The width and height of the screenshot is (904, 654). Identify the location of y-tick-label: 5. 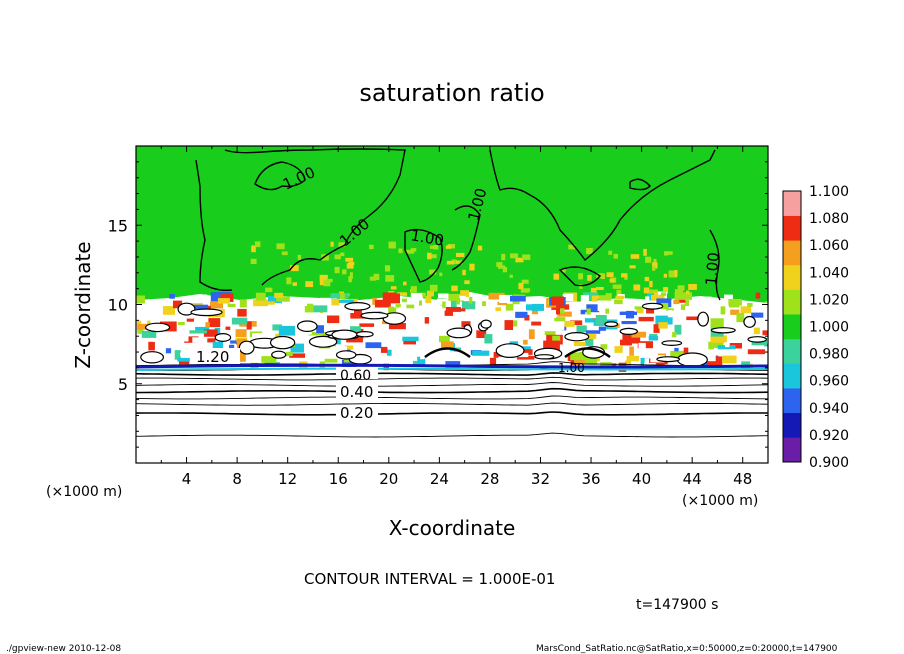
(123, 384).